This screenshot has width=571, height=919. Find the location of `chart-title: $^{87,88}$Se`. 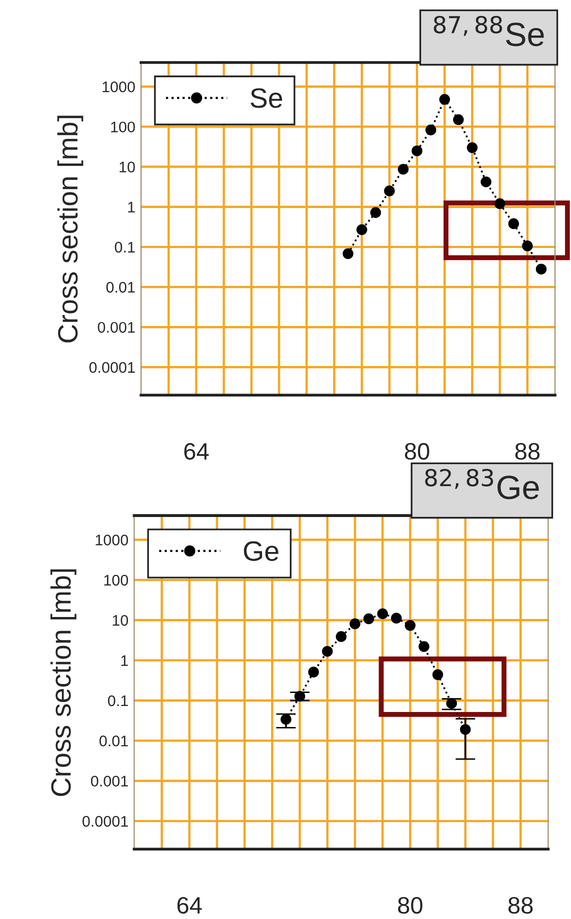

chart-title: $^{87,88}$Se is located at coordinates (489, 31).